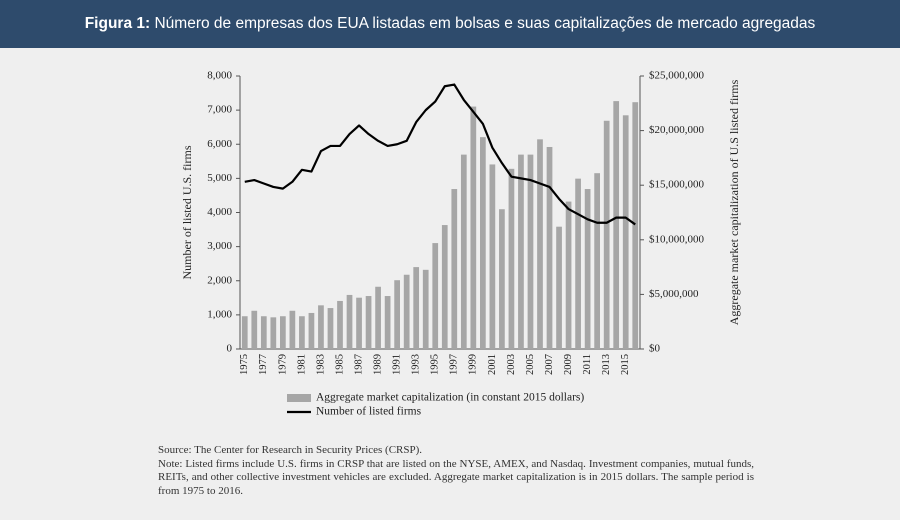  Describe the element at coordinates (187, 212) in the screenshot. I see `y-axis-title: Number of listed U.S. firms` at that location.